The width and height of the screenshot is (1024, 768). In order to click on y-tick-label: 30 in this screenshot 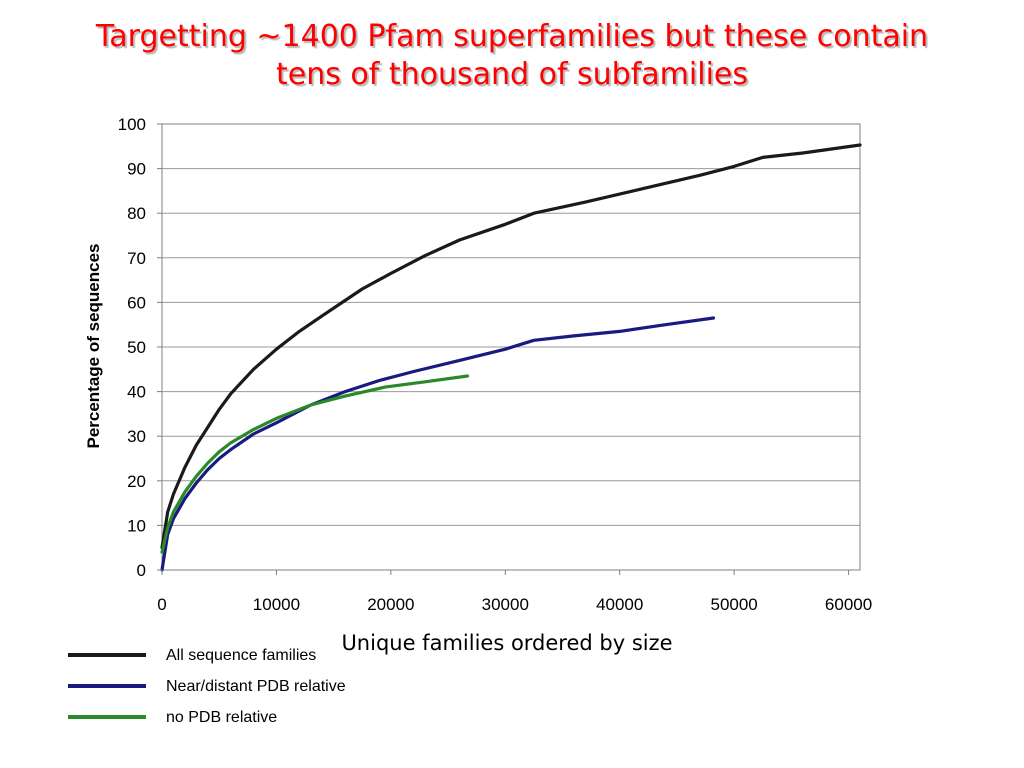, I will do `click(136, 436)`.